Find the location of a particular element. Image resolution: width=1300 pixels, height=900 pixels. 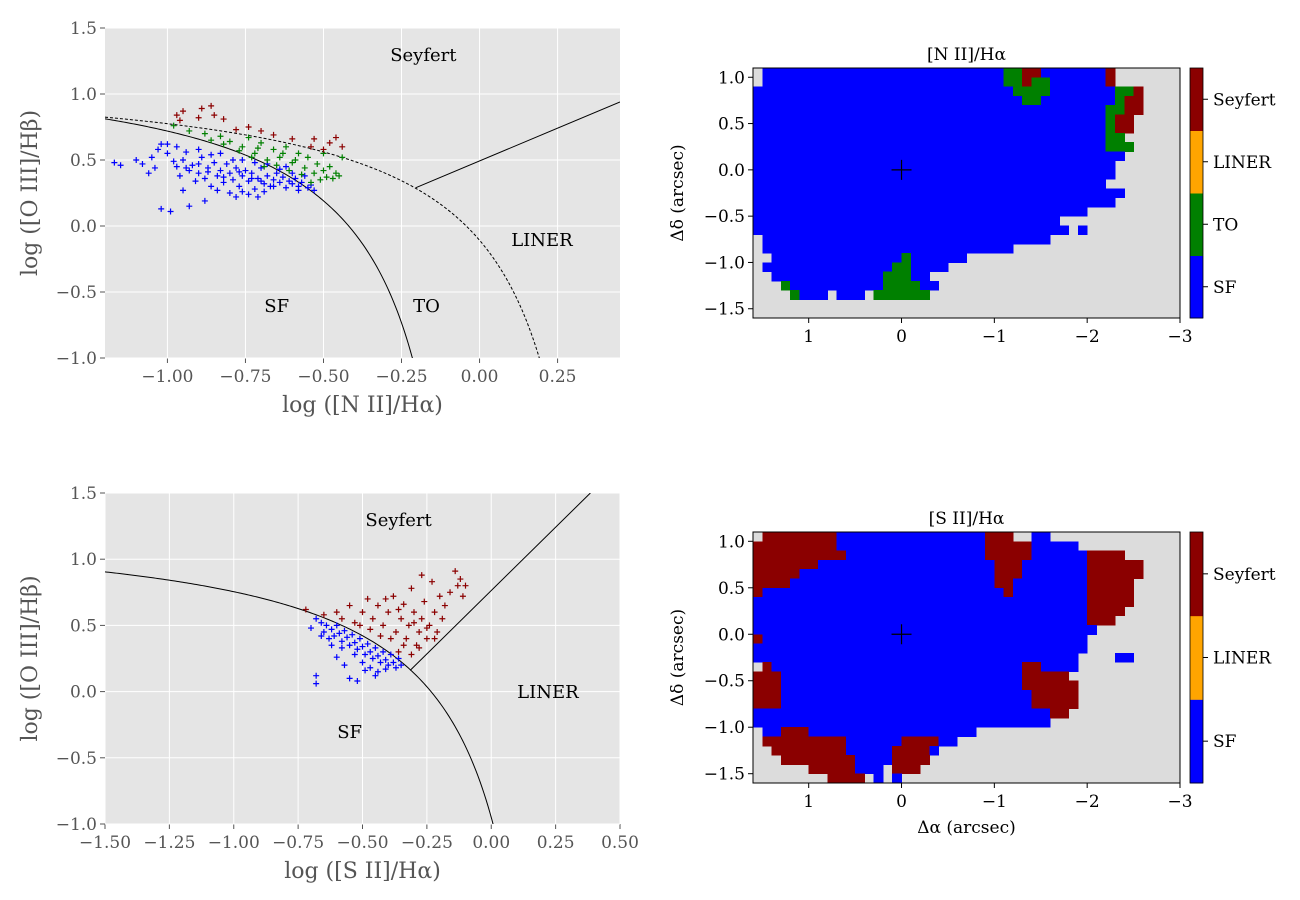

map_sii-ytick-label: −1.5 is located at coordinates (724, 775).